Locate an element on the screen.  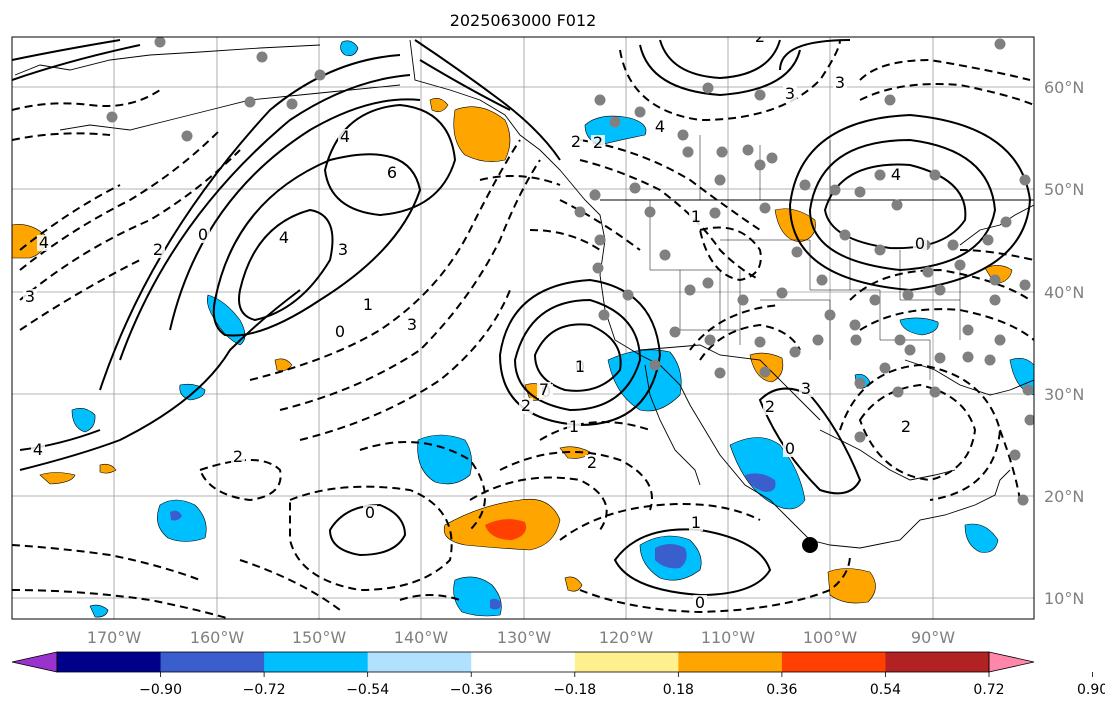
colorbar-swatches is located at coordinates (523, 662).